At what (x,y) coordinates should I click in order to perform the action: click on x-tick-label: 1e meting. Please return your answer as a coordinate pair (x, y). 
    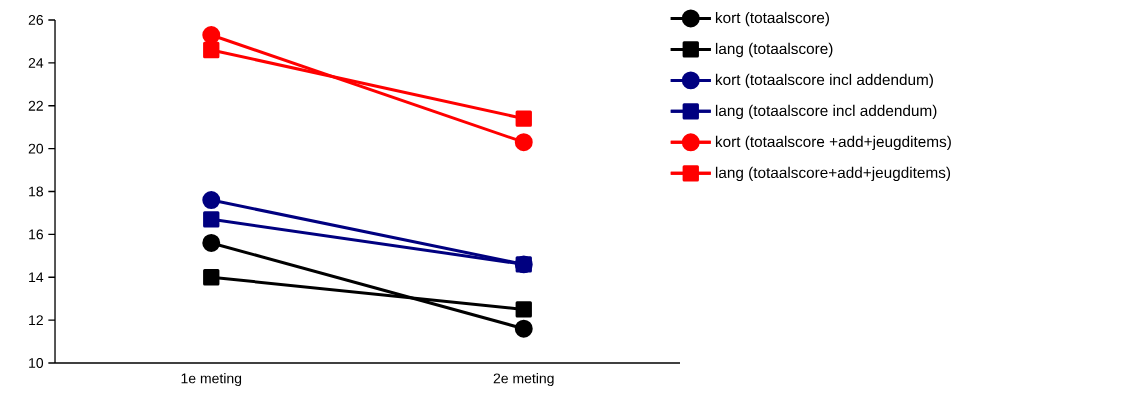
    Looking at the image, I should click on (211, 380).